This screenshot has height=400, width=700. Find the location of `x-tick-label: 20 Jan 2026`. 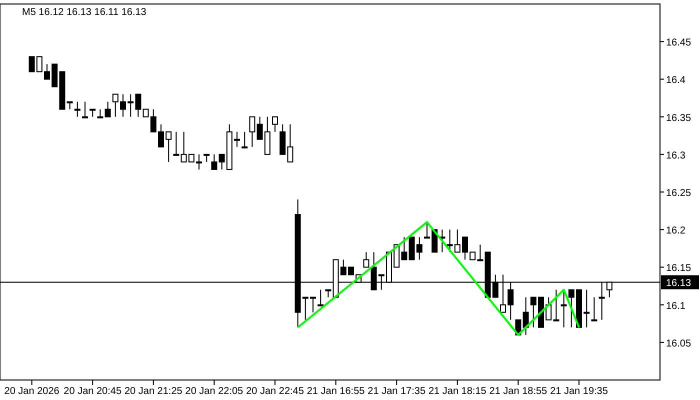

x-tick-label: 20 Jan 2026 is located at coordinates (32, 391).